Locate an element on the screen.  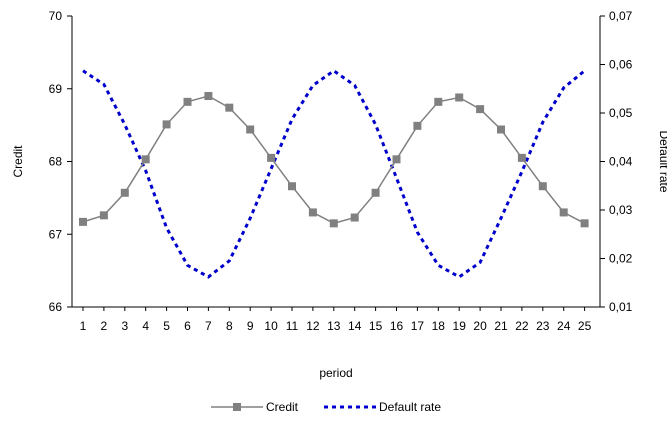
left-axis-ticks: 66 67 68 69 70 is located at coordinates (60, 161).